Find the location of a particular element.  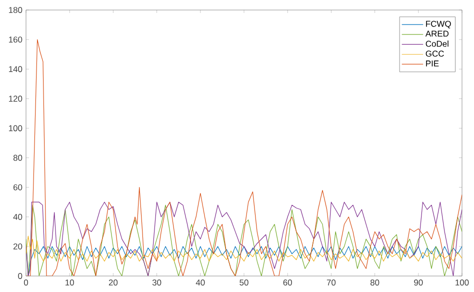

y-tick-label: 160 is located at coordinates (15, 39).